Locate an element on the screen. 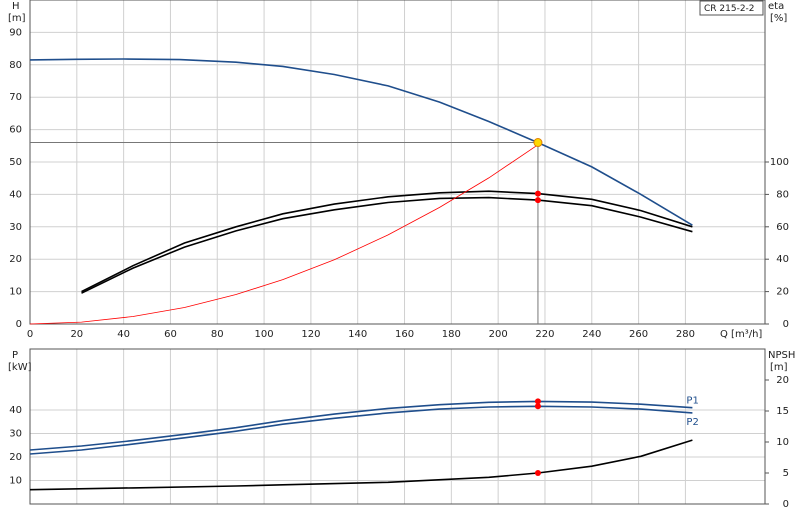 This screenshot has height=520, width=800. x-axis-label: Q [m³/h] is located at coordinates (741, 334).